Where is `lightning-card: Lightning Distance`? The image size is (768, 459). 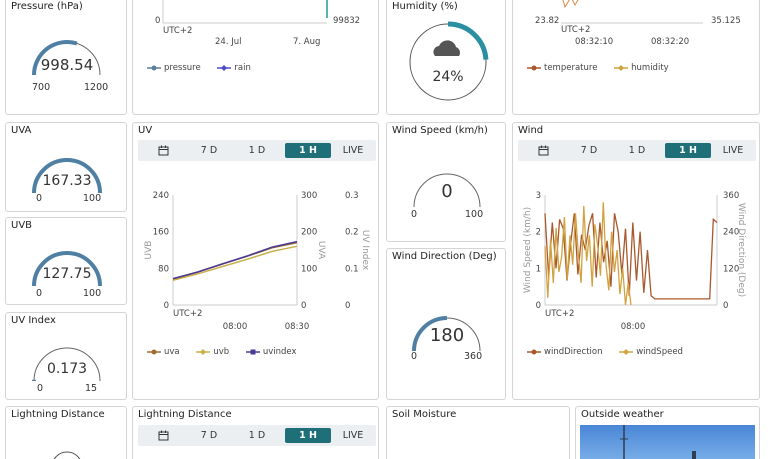
lightning-card: Lightning Distance is located at coordinates (66, 432).